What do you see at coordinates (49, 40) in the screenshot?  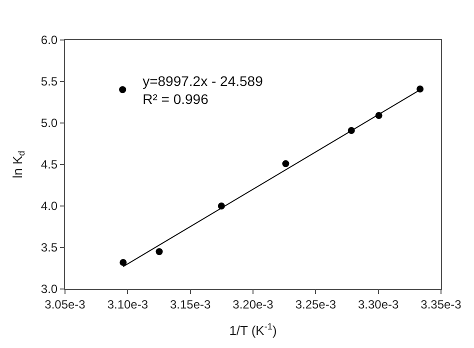 I see `y-tick-label: 6.0` at bounding box center [49, 40].